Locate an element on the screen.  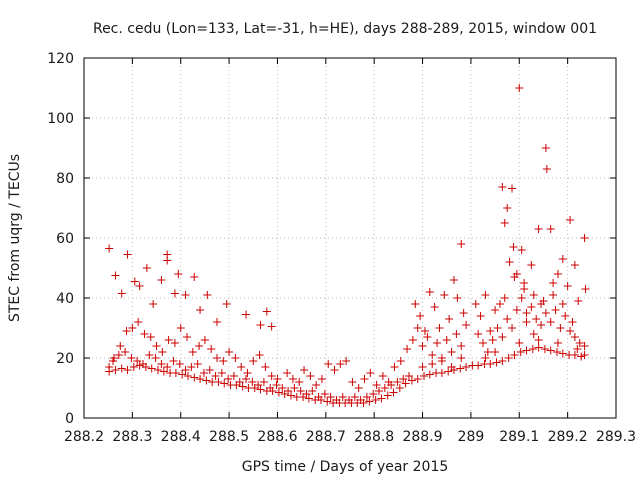
y-tick-label: 60 is located at coordinates (65, 239).